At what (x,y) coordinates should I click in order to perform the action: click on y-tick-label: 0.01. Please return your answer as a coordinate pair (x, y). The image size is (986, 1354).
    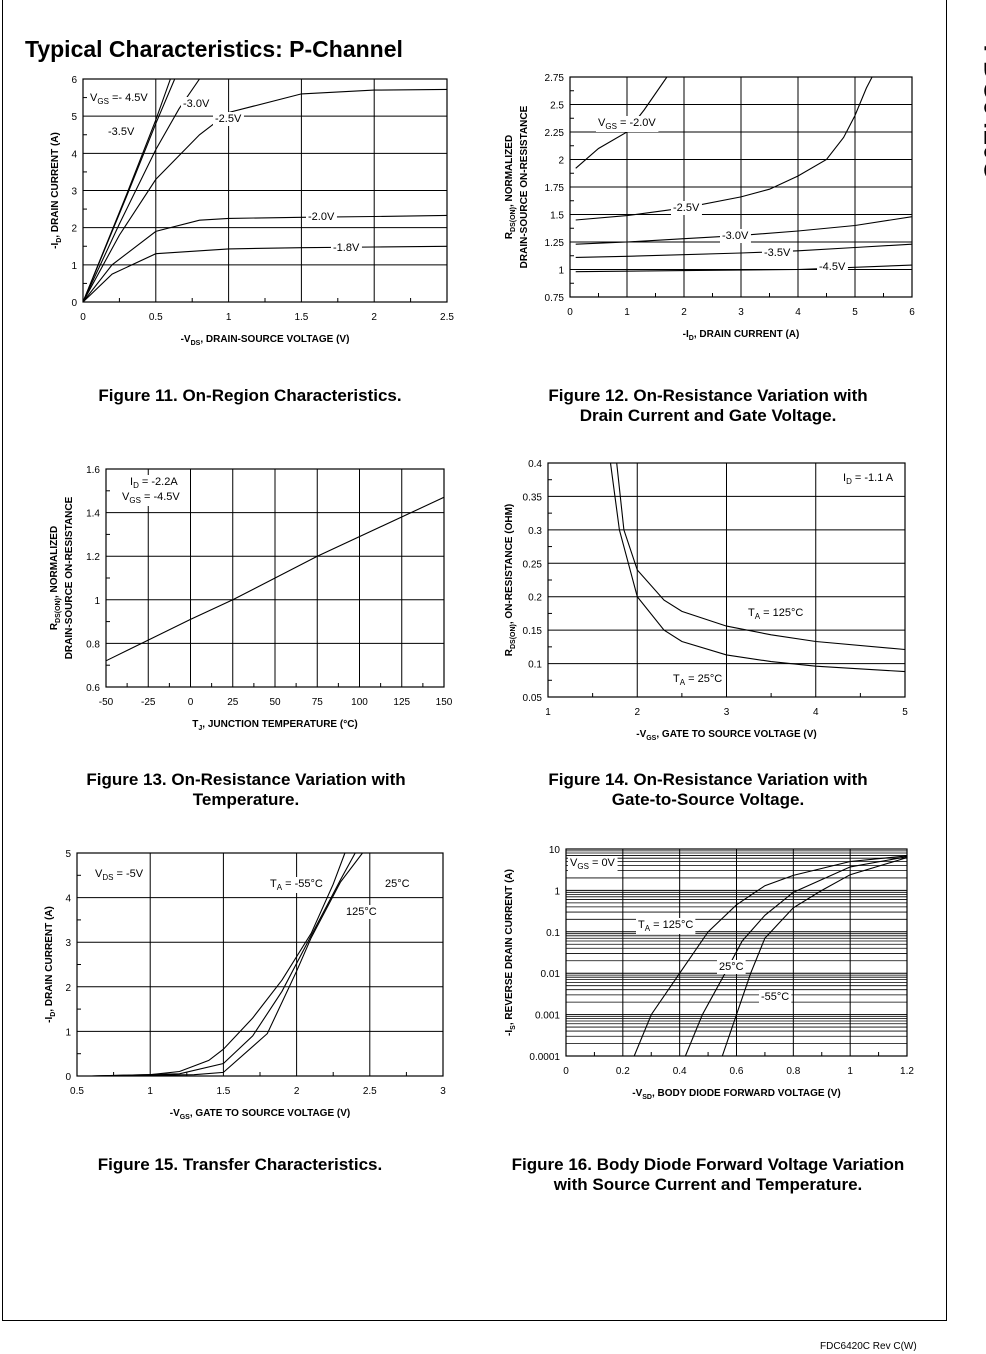
    Looking at the image, I should click on (551, 974).